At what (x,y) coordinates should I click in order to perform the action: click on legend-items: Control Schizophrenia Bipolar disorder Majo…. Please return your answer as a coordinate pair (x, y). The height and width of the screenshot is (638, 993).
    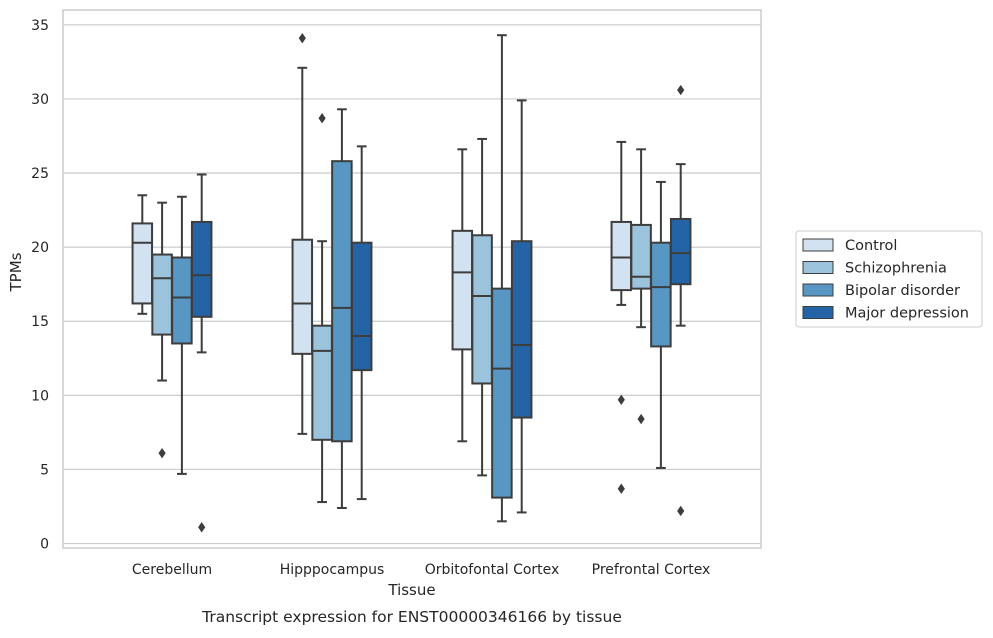
    Looking at the image, I should click on (885, 280).